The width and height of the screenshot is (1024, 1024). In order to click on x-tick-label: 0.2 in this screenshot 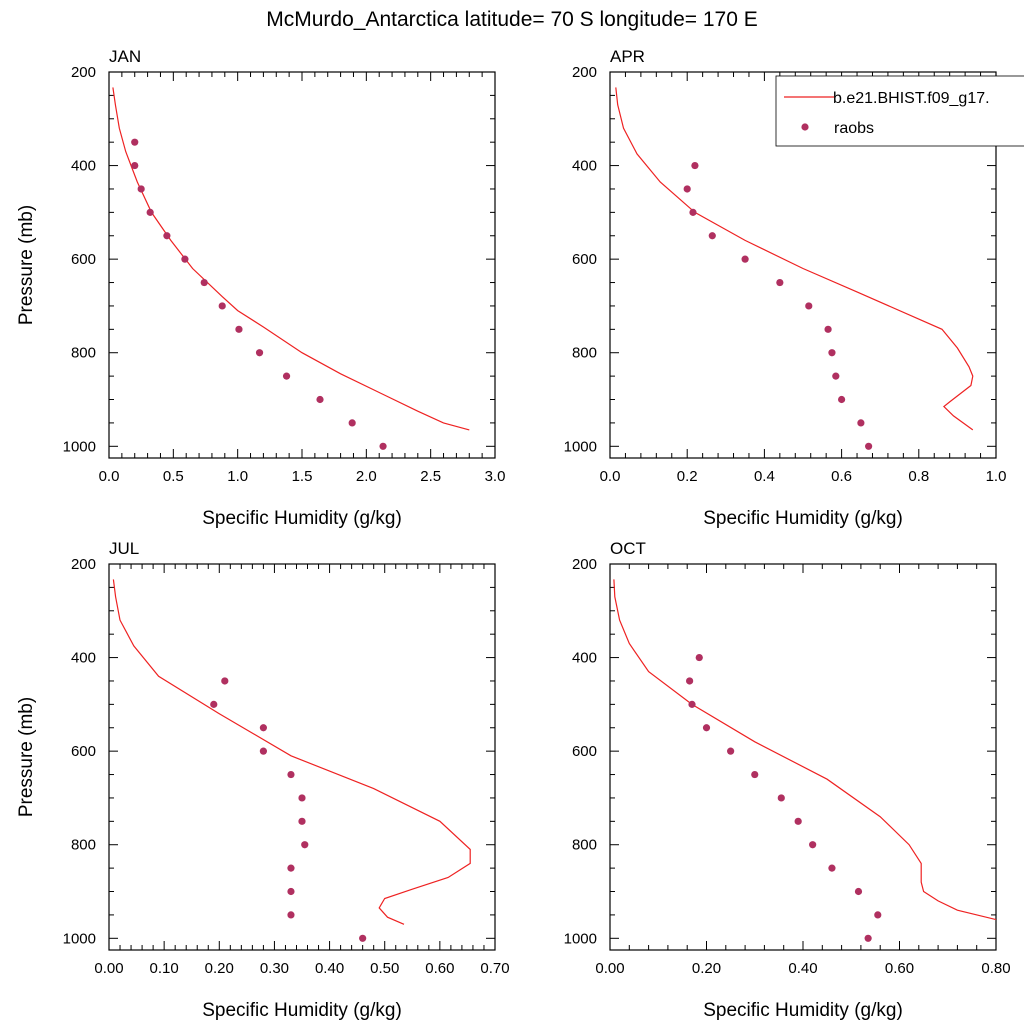, I will do `click(687, 476)`.